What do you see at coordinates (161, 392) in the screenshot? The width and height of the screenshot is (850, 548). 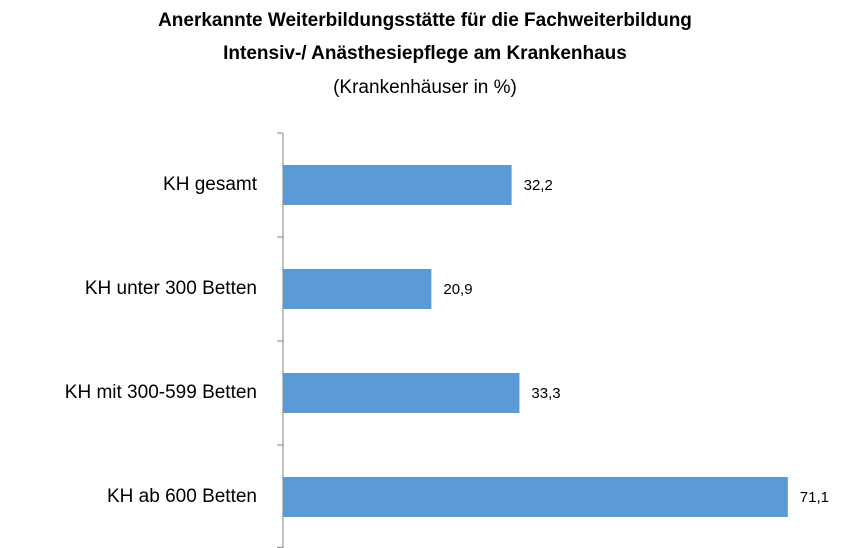 I see `y-tick-label: KH mit 300-599 Betten` at bounding box center [161, 392].